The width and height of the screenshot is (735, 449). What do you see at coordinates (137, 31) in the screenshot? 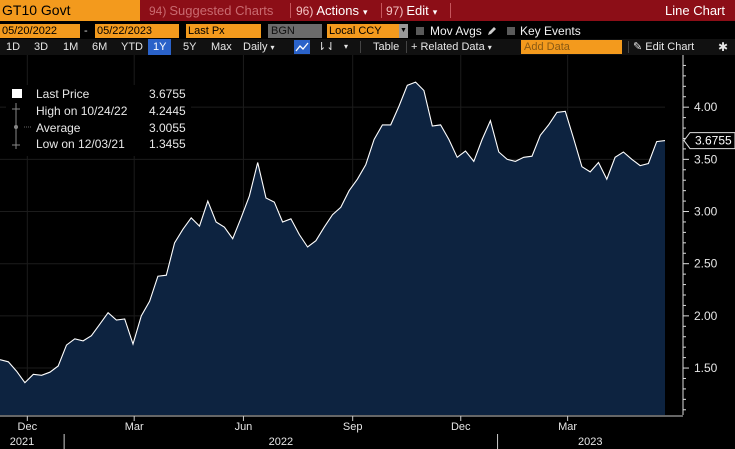
I see `end-date-field: 05/22/2023` at bounding box center [137, 31].